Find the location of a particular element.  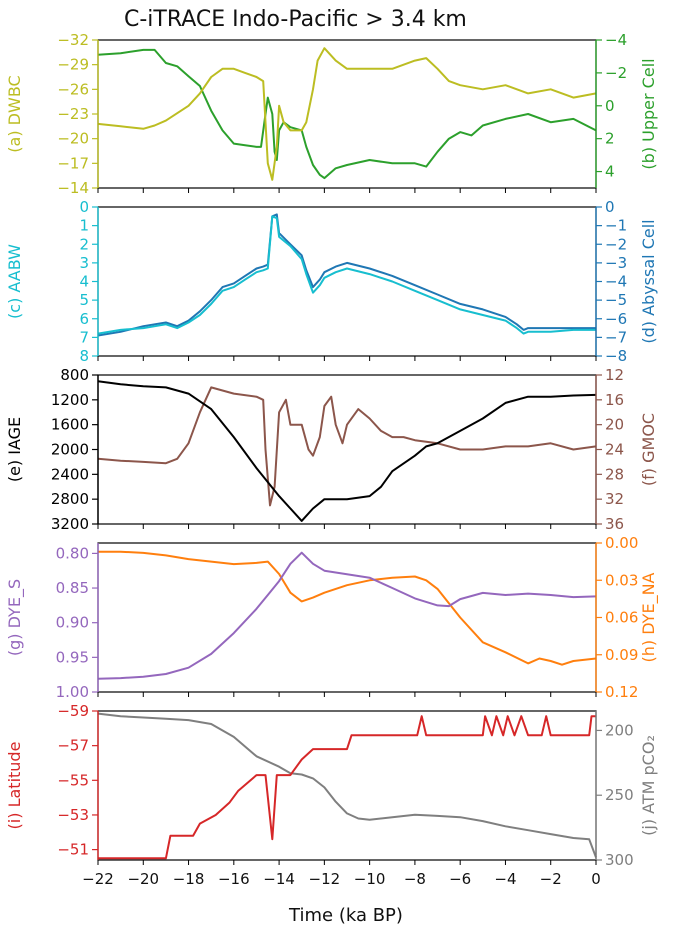

right-tick-label: 12 is located at coordinates (614, 375).